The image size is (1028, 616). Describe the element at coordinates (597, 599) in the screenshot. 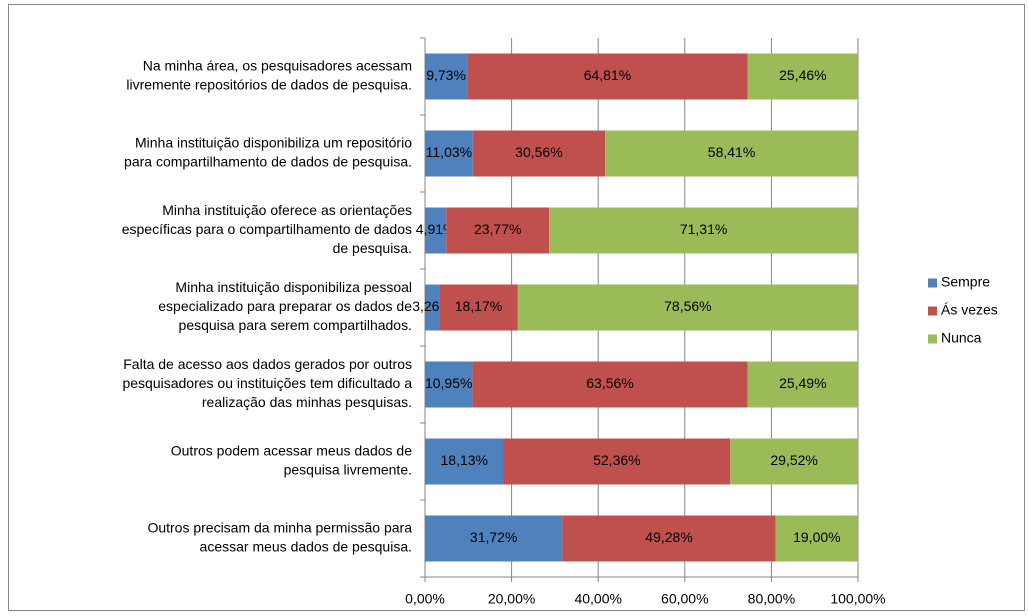

I see `x-tick-label: 40,00%` at that location.